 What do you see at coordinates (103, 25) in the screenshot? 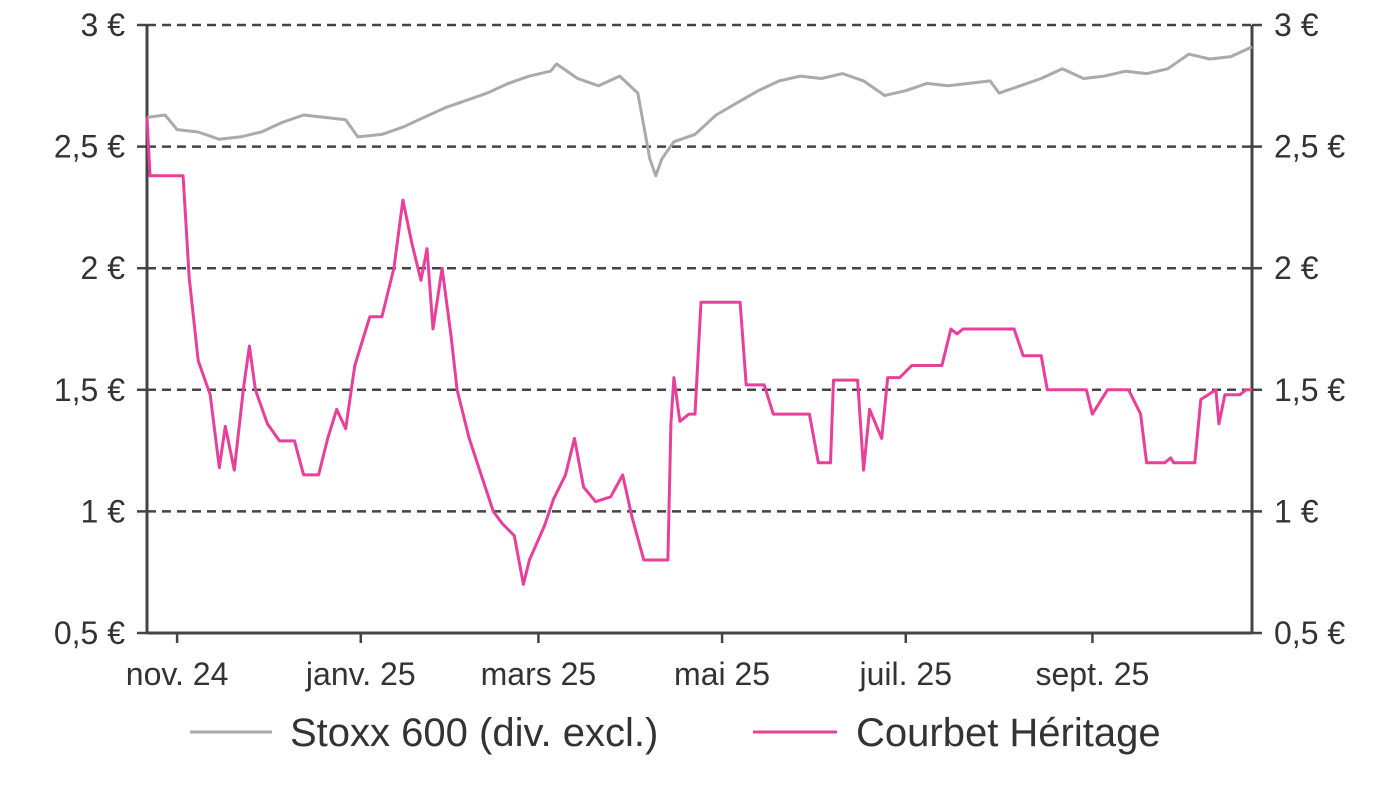
I see `y-tick-label-left: 3 €` at bounding box center [103, 25].